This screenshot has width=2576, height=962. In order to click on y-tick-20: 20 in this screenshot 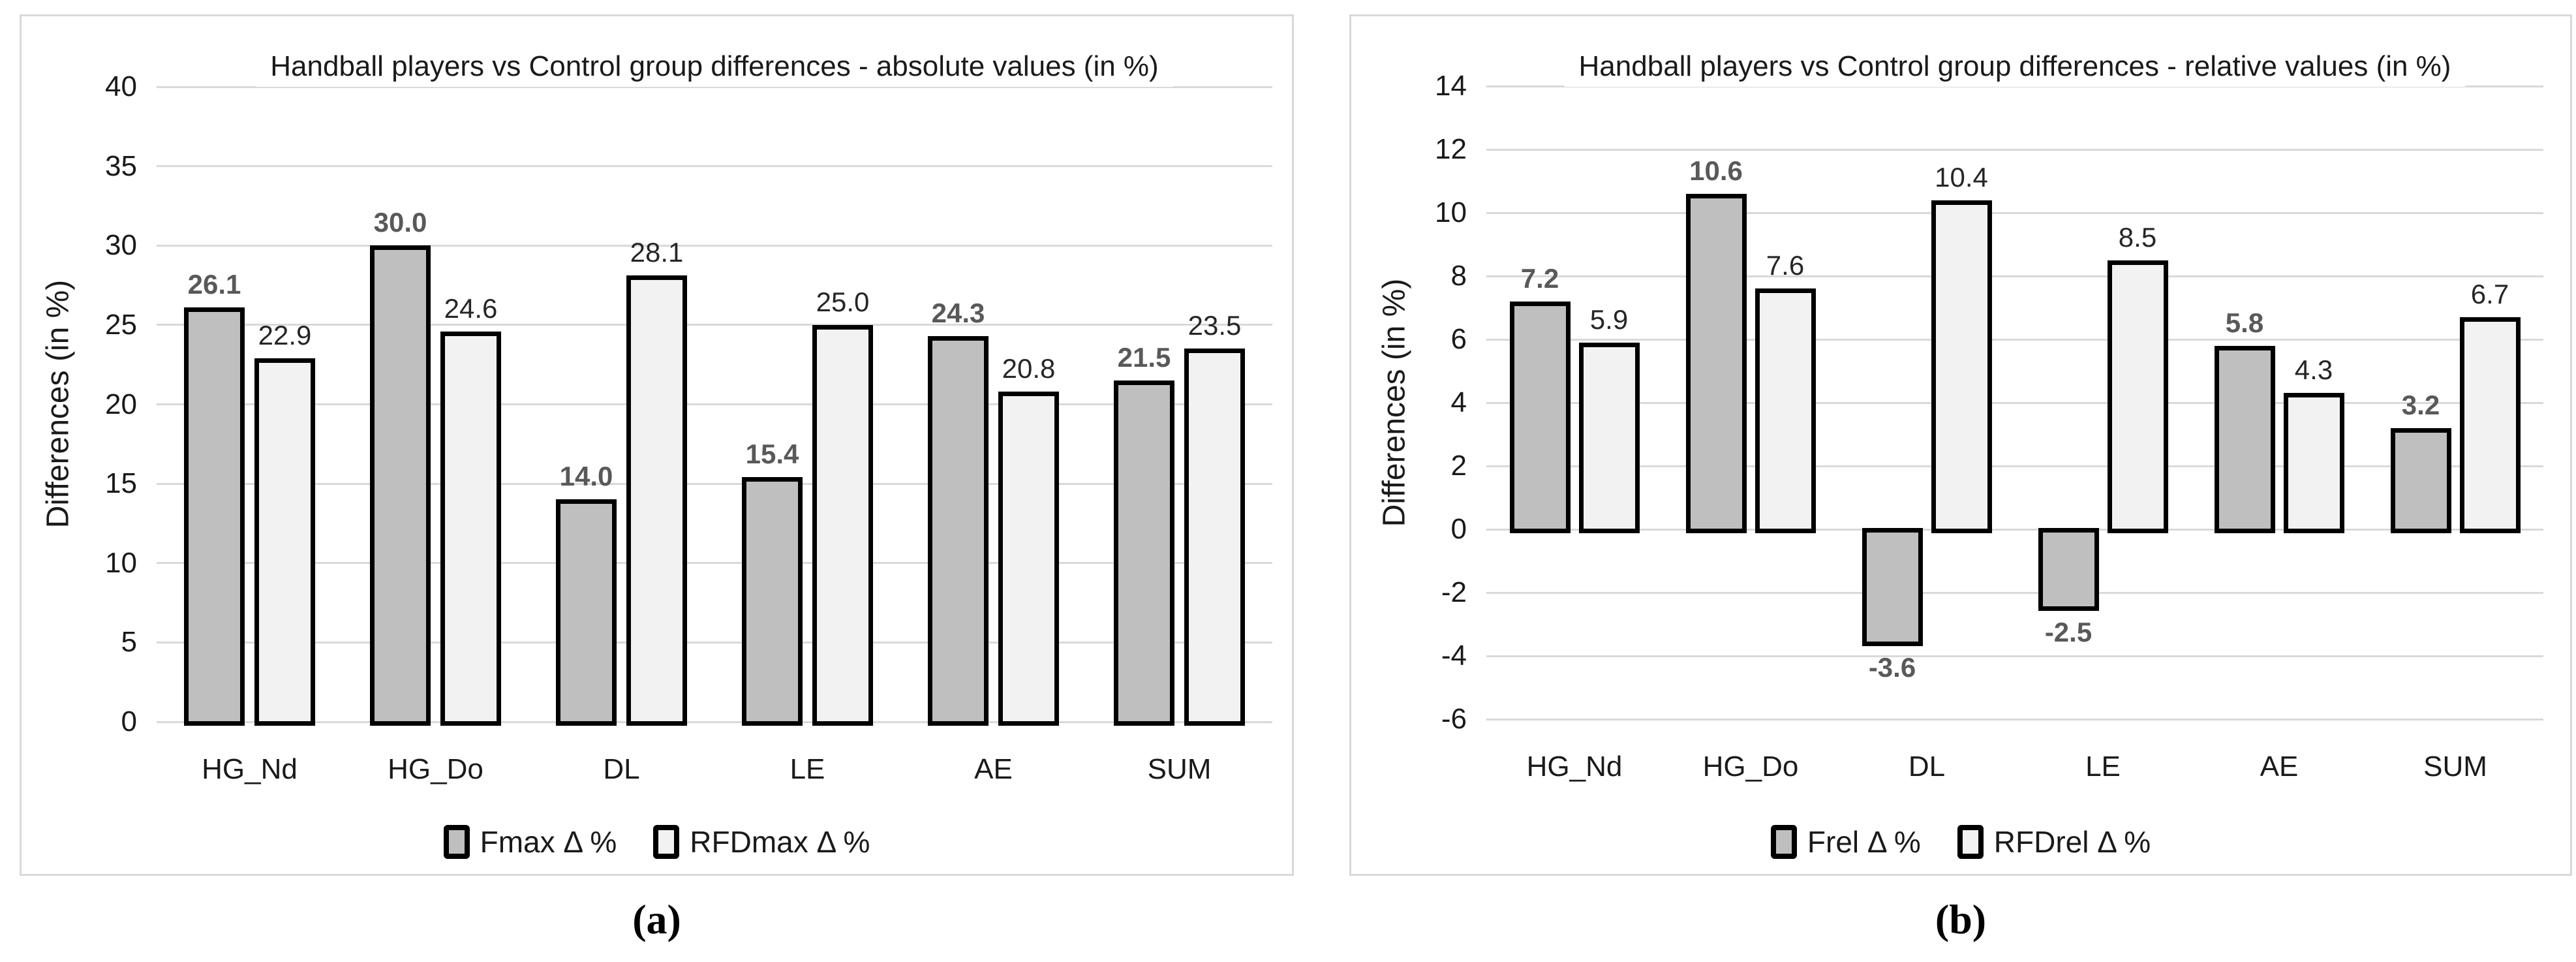, I will do `click(121, 404)`.